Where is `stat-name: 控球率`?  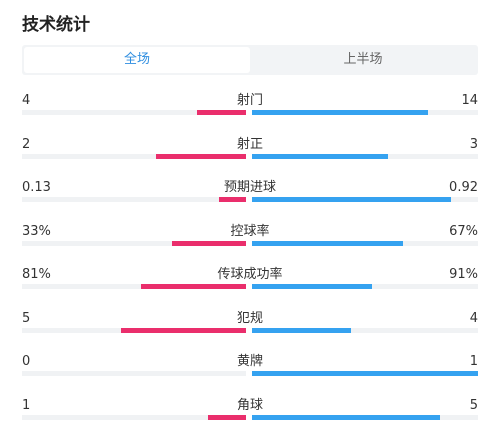
stat-name: 控球率 is located at coordinates (250, 231).